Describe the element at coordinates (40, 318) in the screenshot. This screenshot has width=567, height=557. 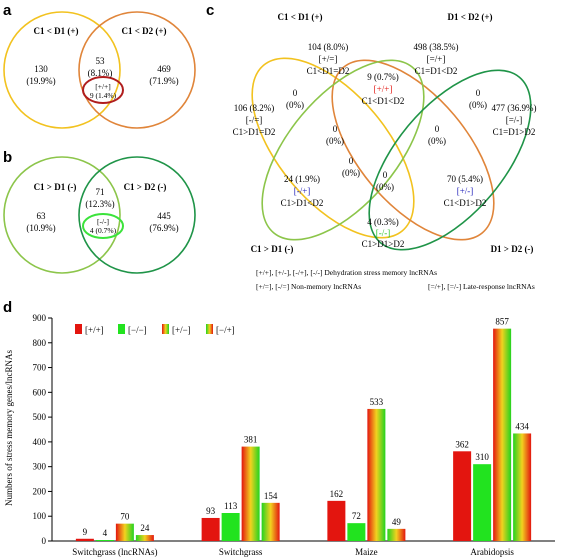
I see `y-tick-label: 900` at that location.